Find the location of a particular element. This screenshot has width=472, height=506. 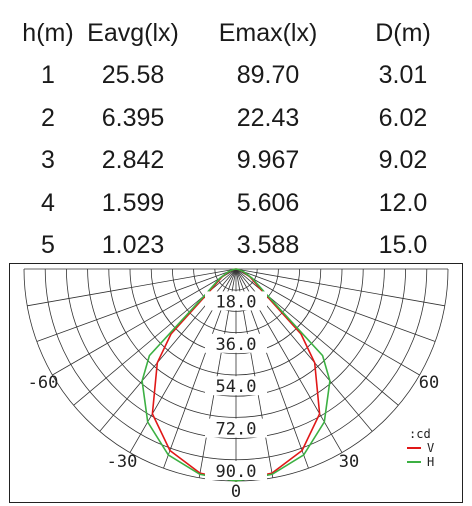

cell-diameter: 3.01 is located at coordinates (403, 75).